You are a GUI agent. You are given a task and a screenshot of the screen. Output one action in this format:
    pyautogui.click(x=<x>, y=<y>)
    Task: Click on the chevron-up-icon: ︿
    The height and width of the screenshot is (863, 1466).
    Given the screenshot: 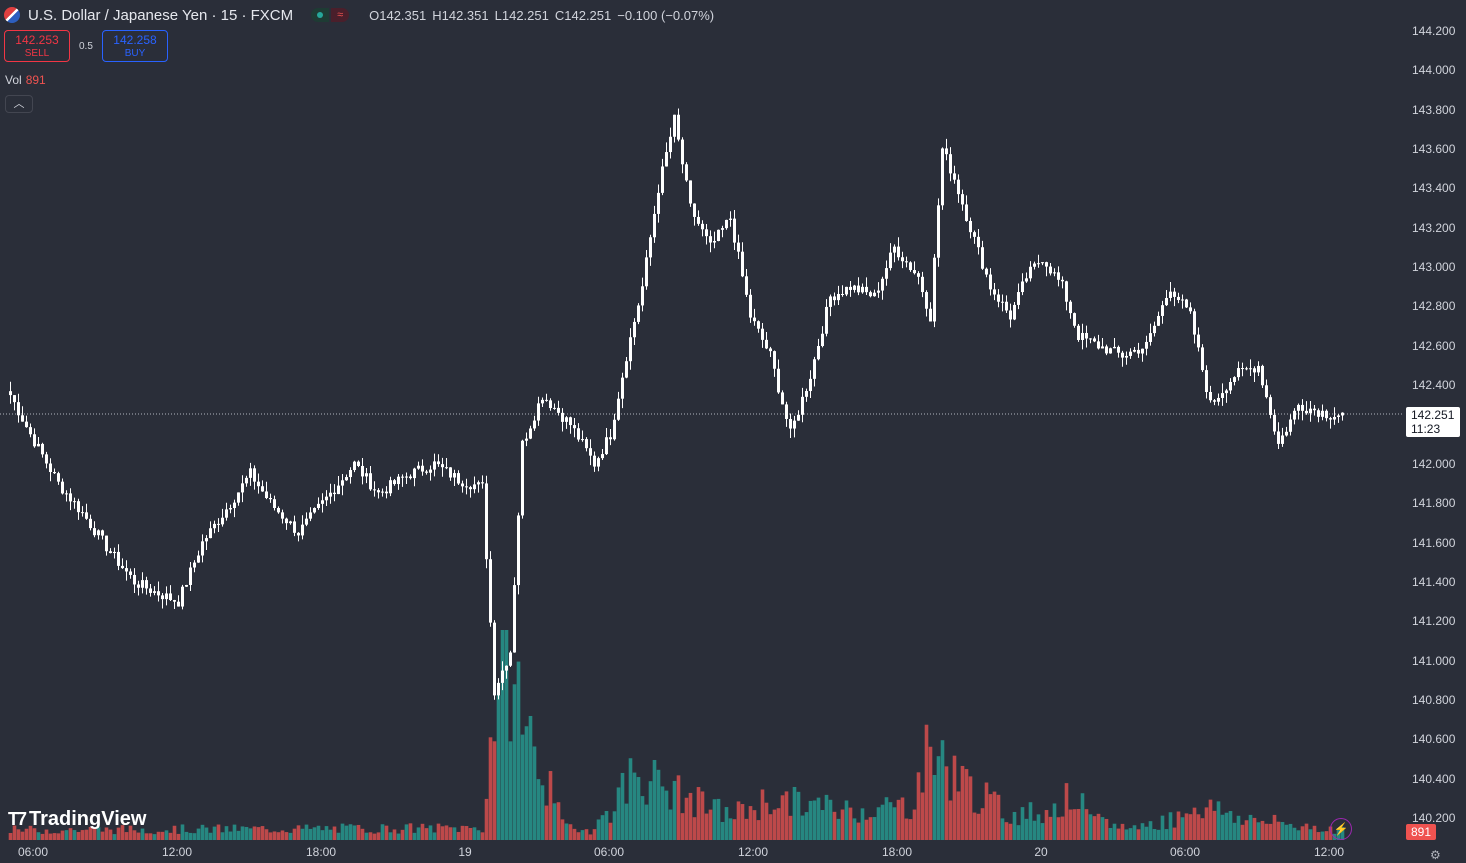 What is the action you would take?
    pyautogui.click(x=19, y=104)
    